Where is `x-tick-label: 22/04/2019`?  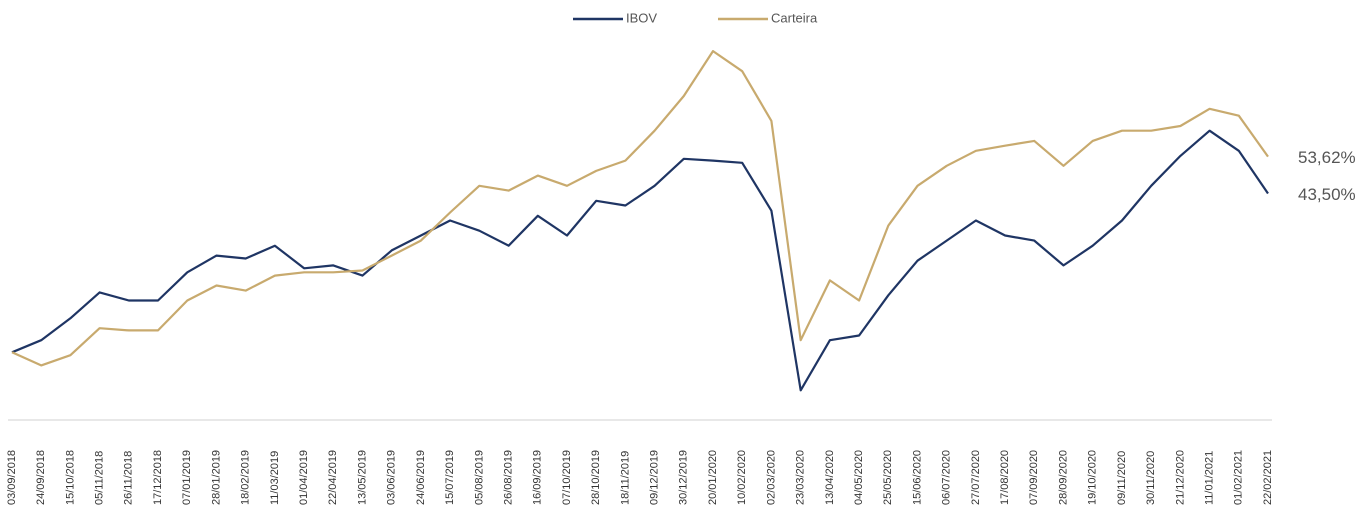
x-tick-label: 22/04/2019 is located at coordinates (333, 477).